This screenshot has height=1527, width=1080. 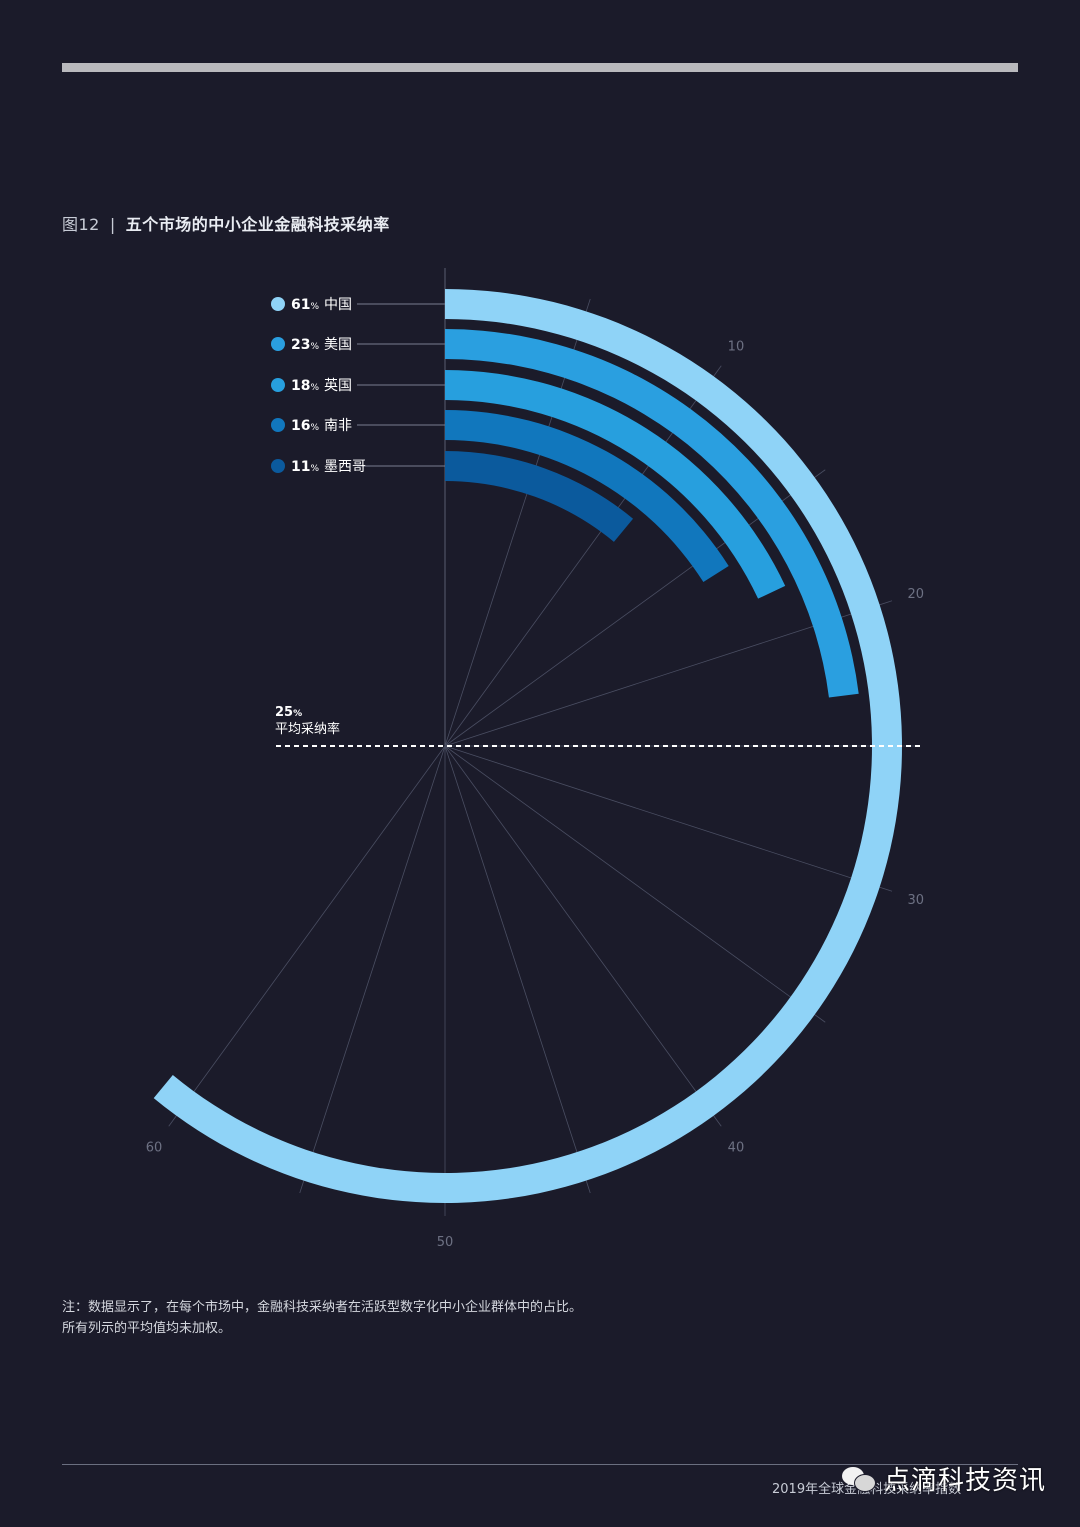 I want to click on arc-英国, so click(x=615, y=484).